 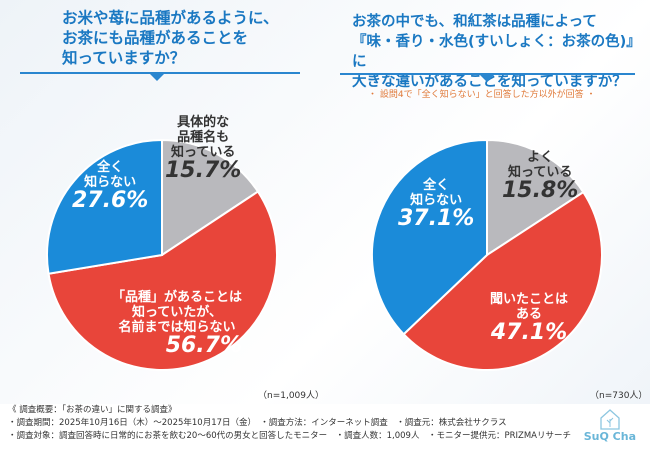 I want to click on suqcha-logo: SuQ Cha, so click(x=610, y=425).